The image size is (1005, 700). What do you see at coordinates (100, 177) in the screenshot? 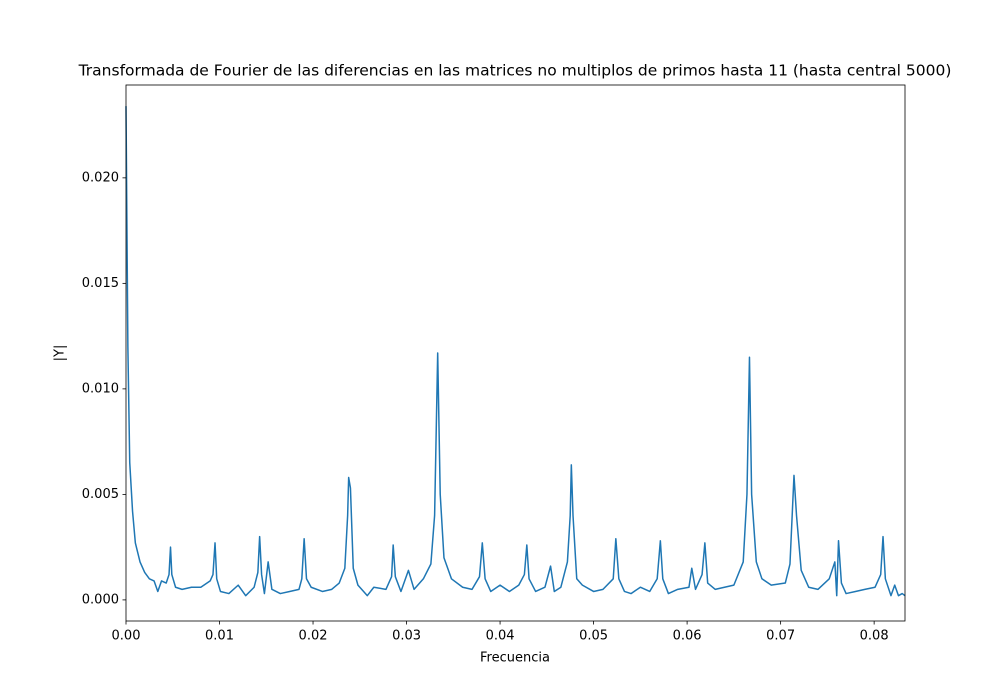
I see `y-tick-label: 0.020` at bounding box center [100, 177].